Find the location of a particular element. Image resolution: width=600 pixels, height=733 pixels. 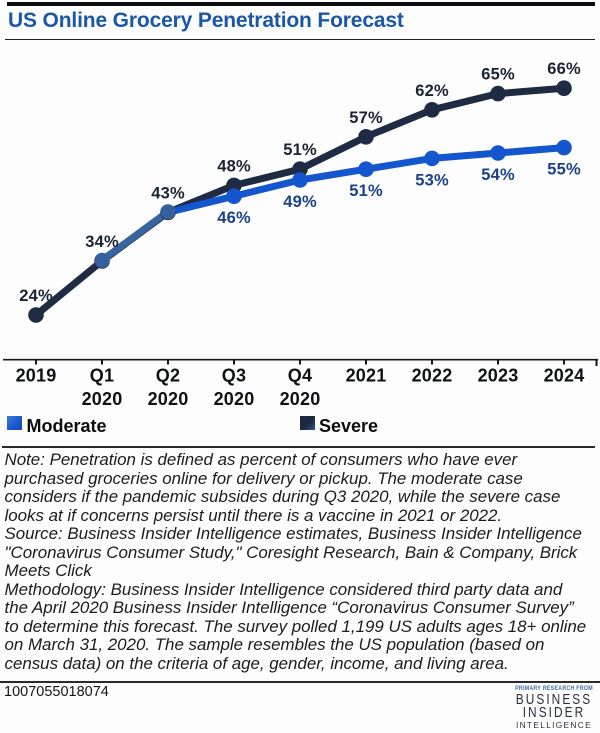

svg-text: 24% is located at coordinates (36, 296).